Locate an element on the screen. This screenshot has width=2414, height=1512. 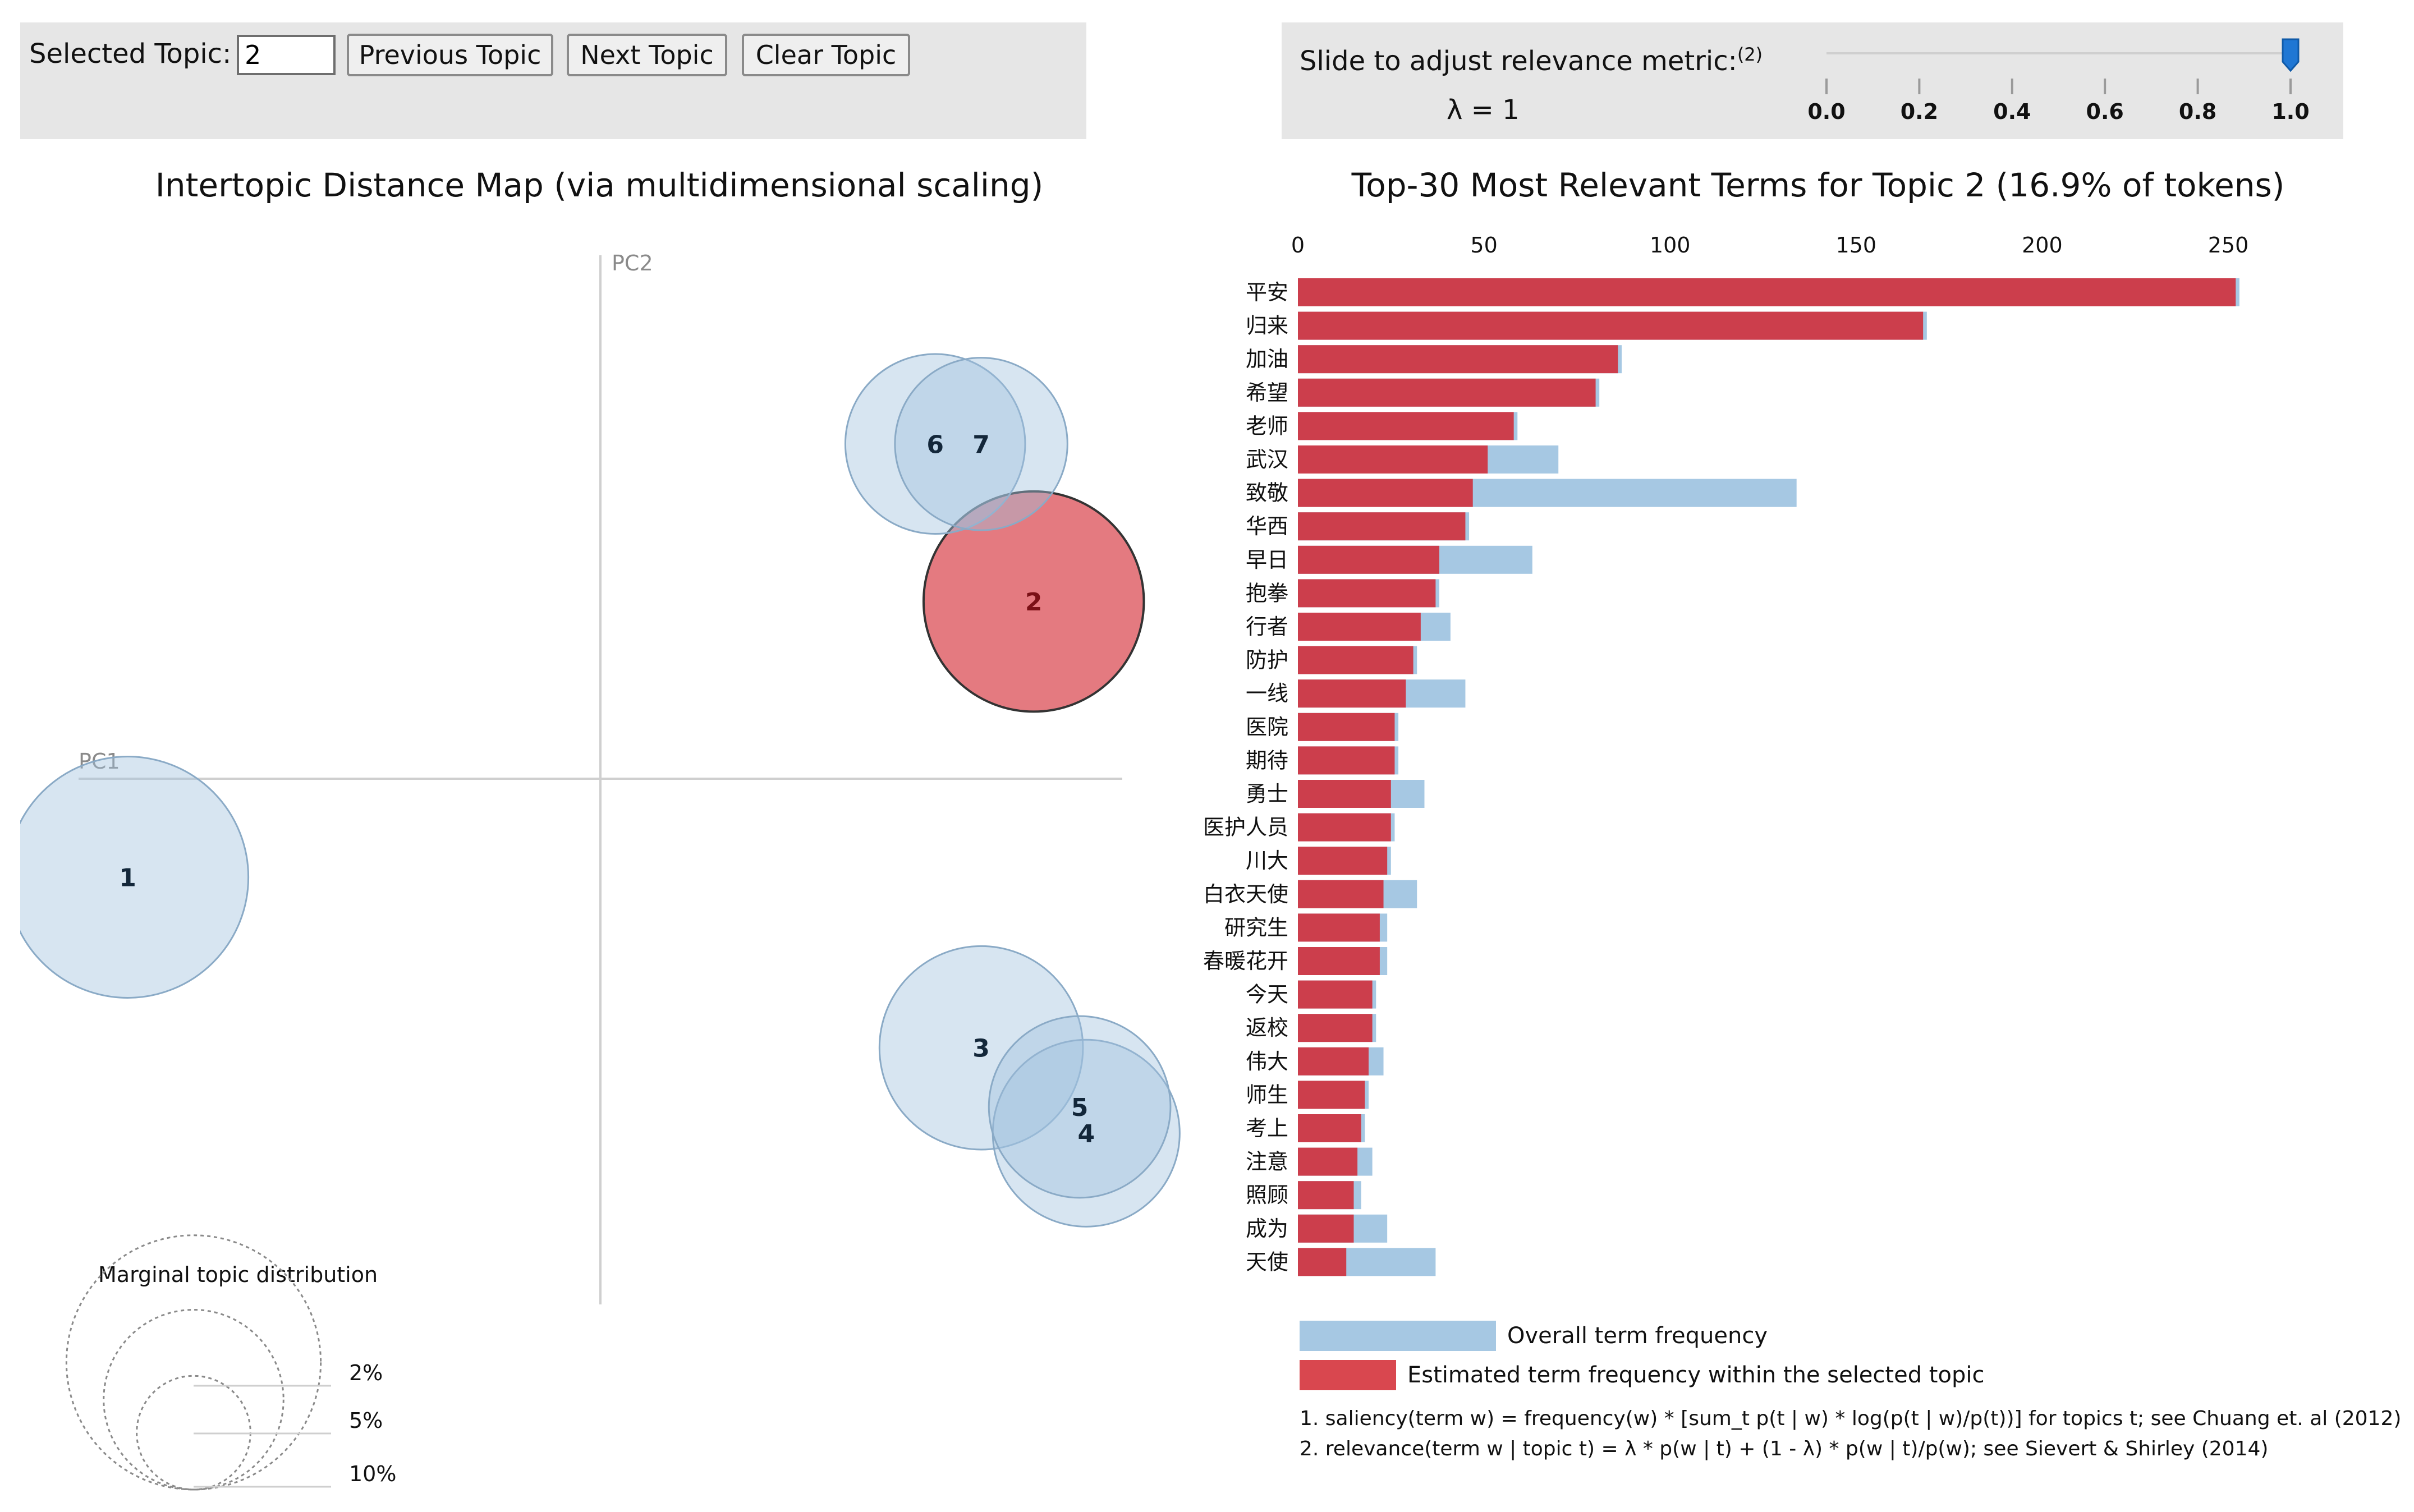
term-label-16: 医护人员 is located at coordinates (1246, 827).